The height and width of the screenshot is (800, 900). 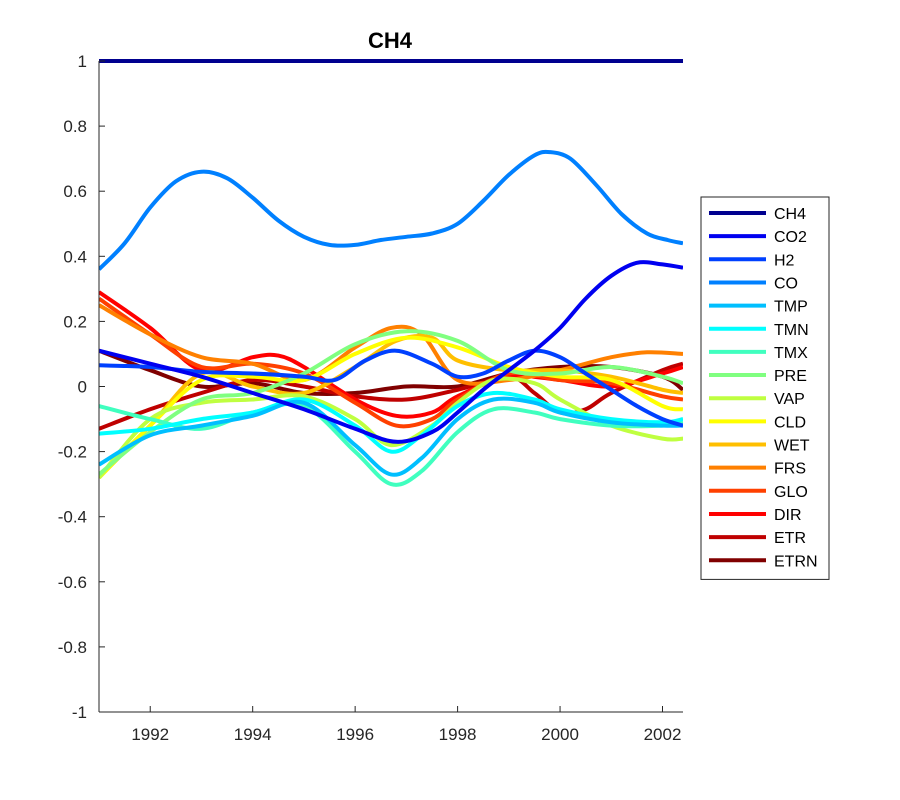 What do you see at coordinates (253, 734) in the screenshot?
I see `x-tick-label: 1994` at bounding box center [253, 734].